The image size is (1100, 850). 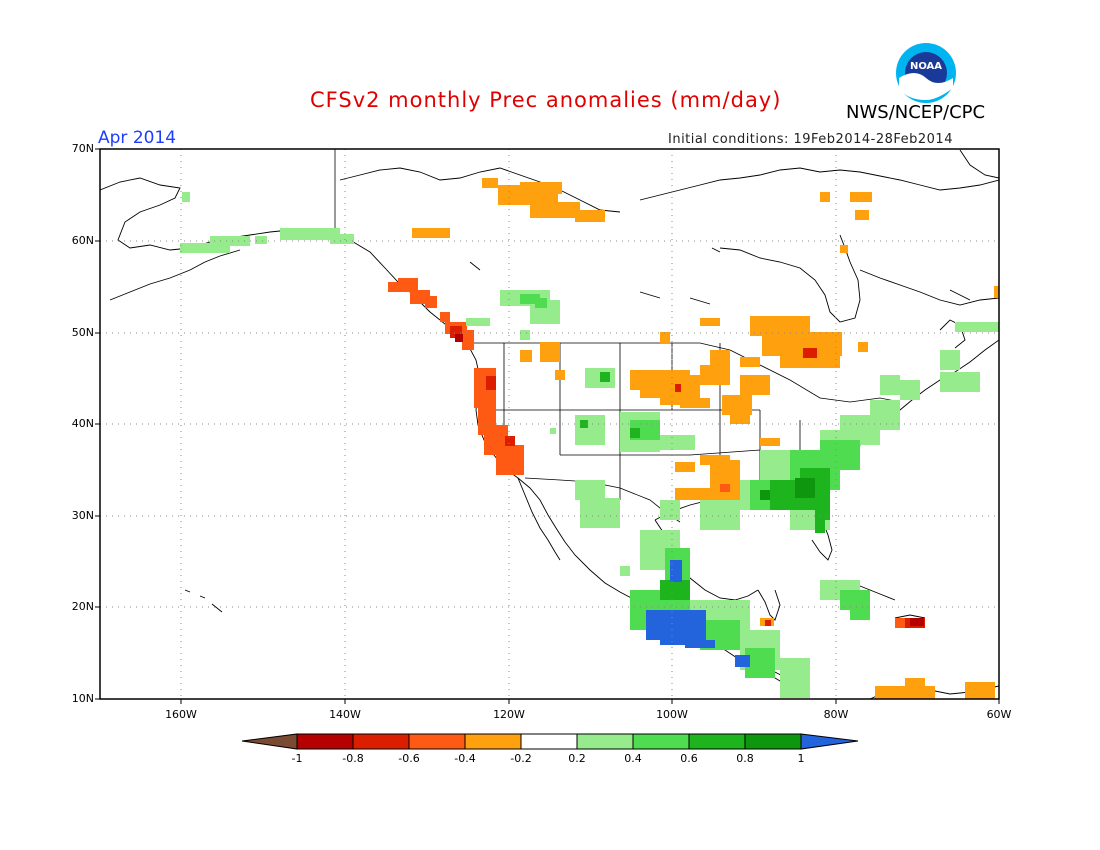 I want to click on noaa-logo-text: NOAA, so click(x=926, y=66).